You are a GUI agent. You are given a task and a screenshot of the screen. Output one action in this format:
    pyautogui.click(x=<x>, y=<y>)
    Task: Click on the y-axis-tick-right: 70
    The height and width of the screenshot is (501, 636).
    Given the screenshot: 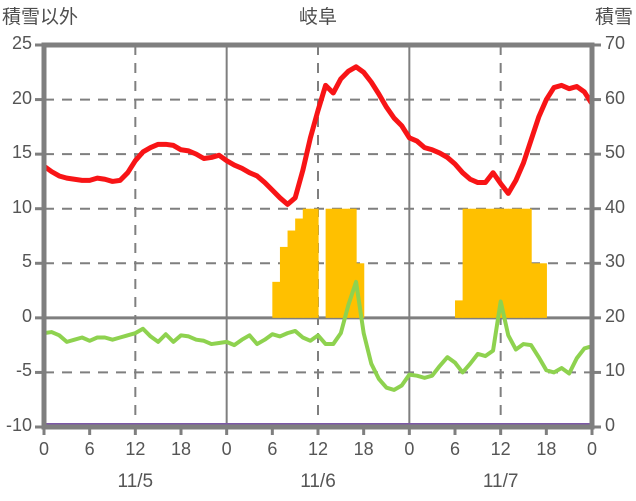 What is the action you would take?
    pyautogui.click(x=615, y=43)
    